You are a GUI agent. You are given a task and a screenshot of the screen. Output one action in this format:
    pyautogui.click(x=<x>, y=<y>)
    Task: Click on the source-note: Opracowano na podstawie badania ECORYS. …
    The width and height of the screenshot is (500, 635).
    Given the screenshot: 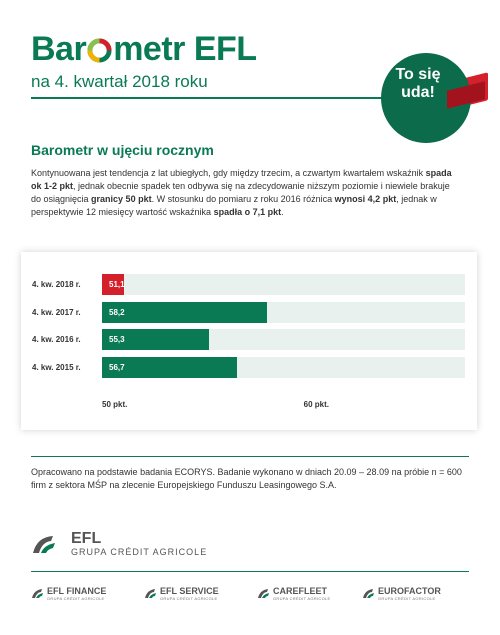 What is the action you would take?
    pyautogui.click(x=246, y=478)
    